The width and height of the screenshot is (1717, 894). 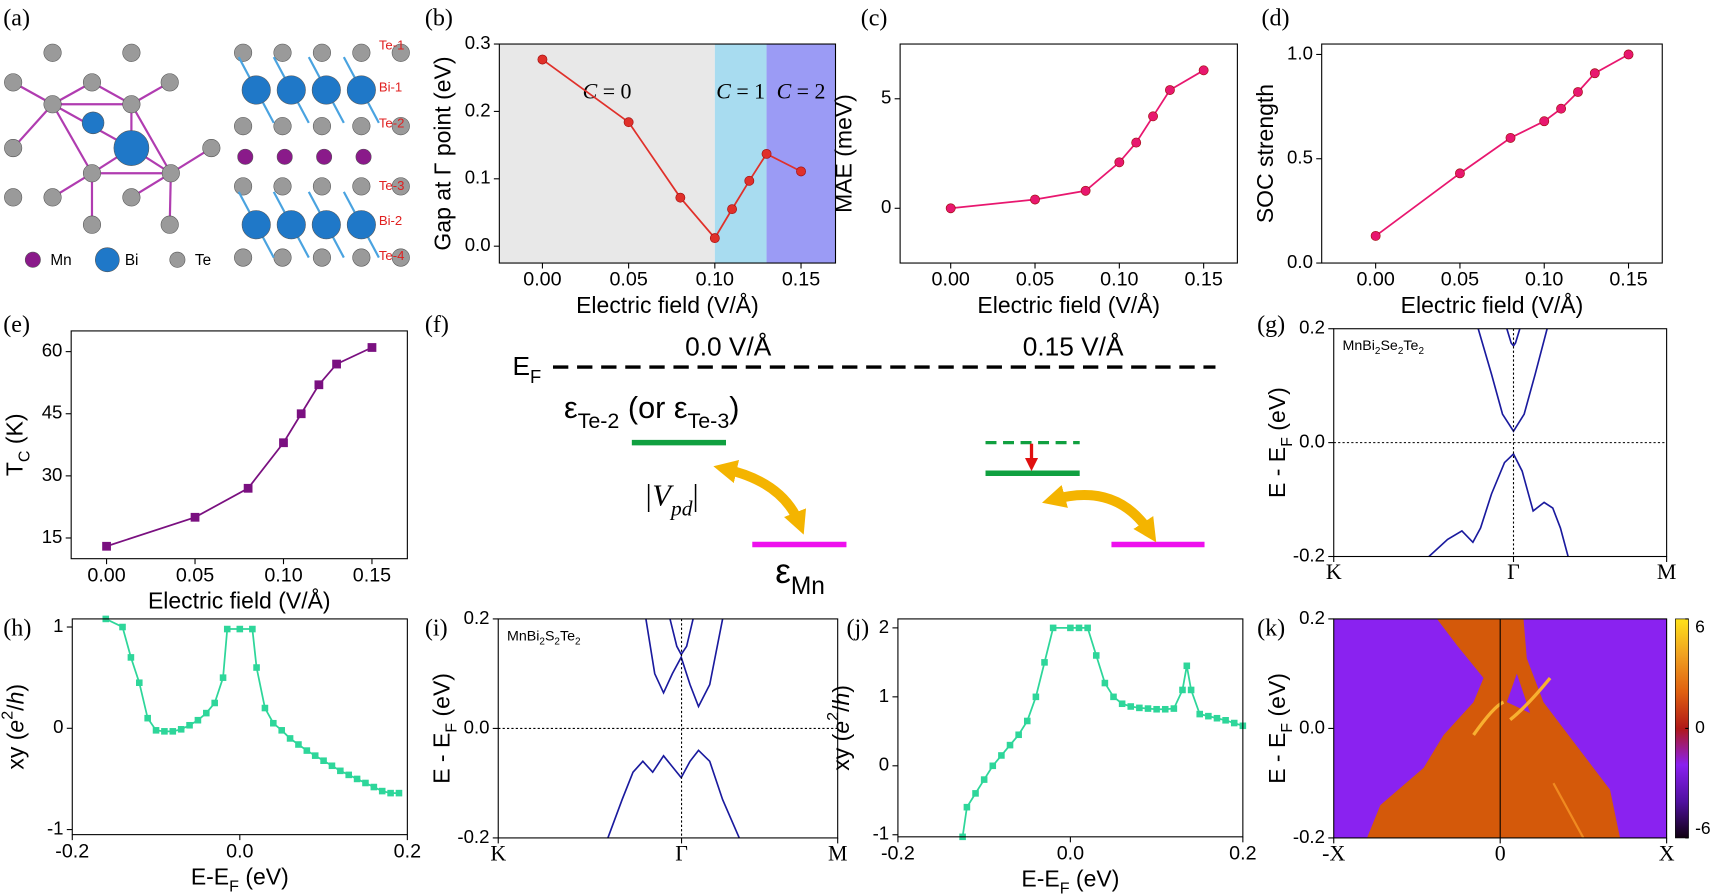 I want to click on text-part: |V, so click(x=659, y=495).